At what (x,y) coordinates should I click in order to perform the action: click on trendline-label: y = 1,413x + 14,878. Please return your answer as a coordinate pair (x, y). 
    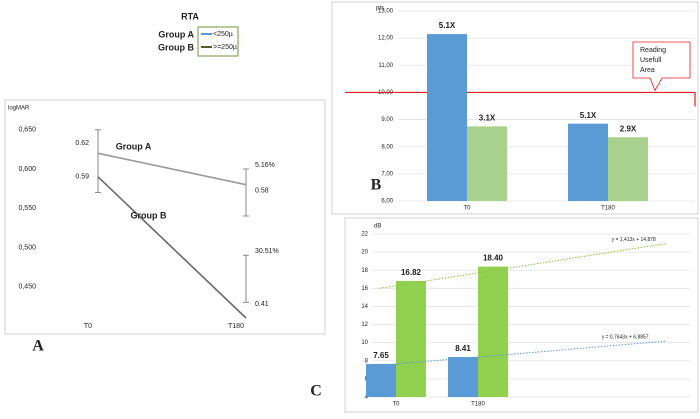
    Looking at the image, I should click on (634, 240).